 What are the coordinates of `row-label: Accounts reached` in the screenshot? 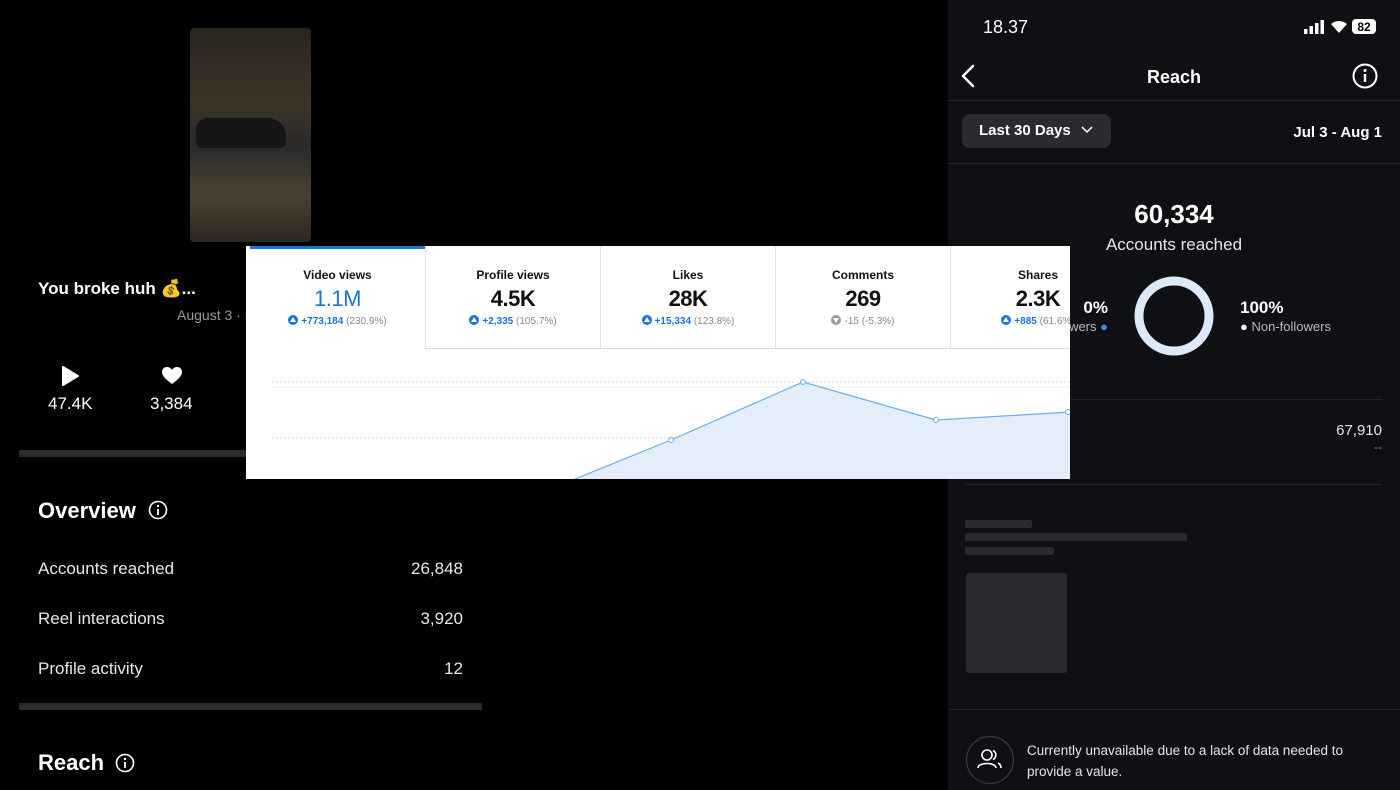 It's located at (106, 568).